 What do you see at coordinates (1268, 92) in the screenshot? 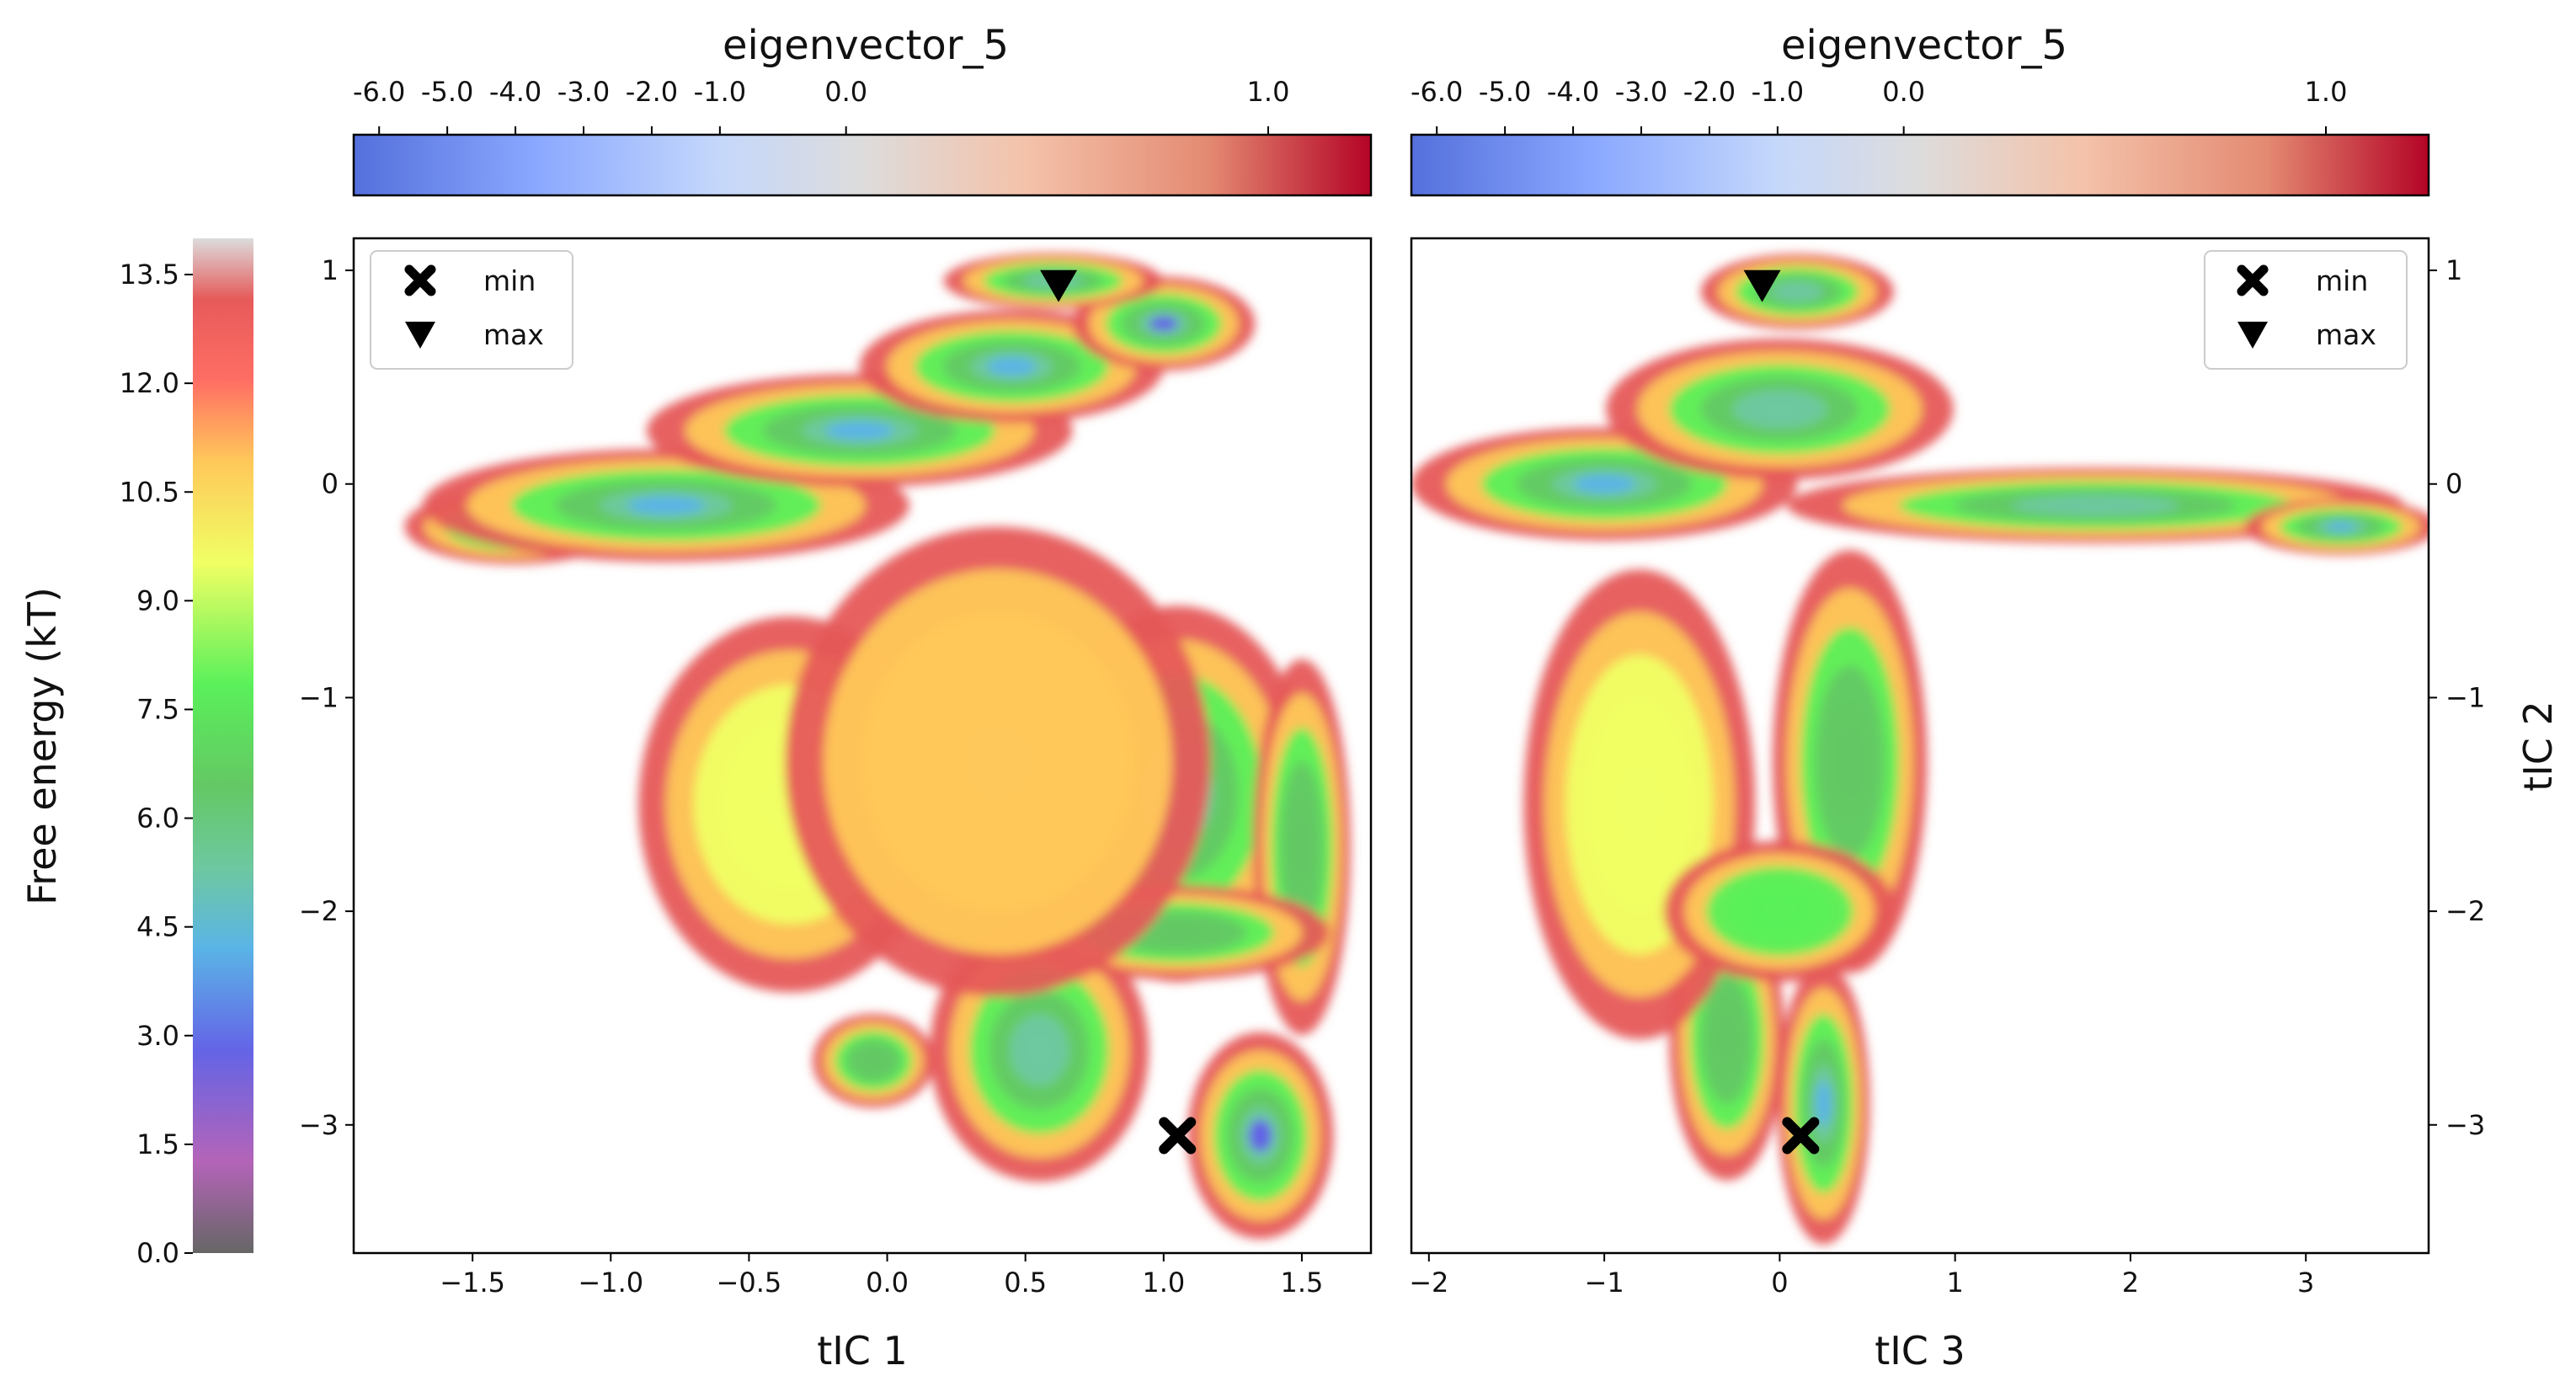
I see `eigenvector-tick-label: 1.0` at bounding box center [1268, 92].